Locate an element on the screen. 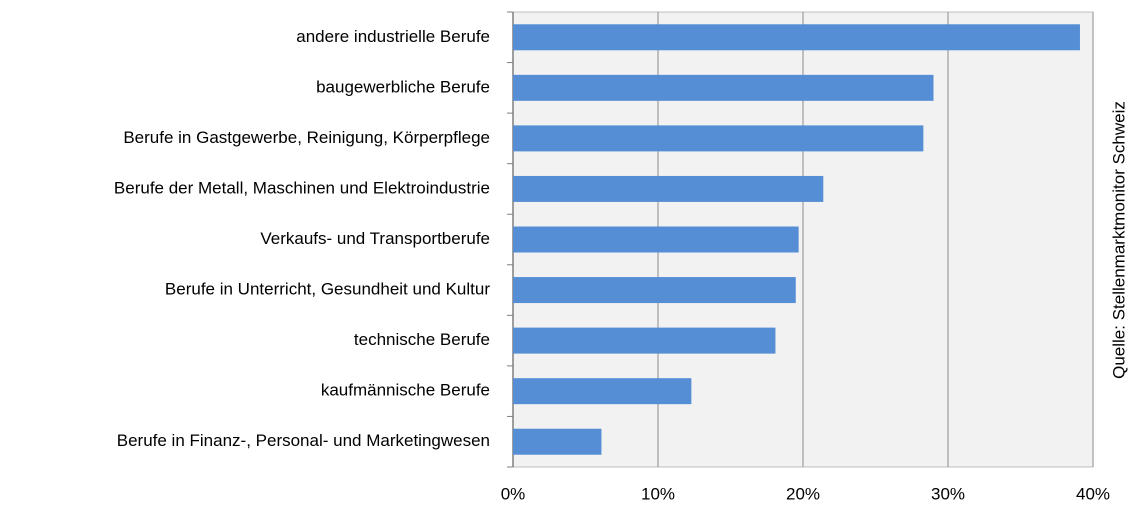 The height and width of the screenshot is (518, 1132). y-tick-label: Verkaufs- und Transportberufe is located at coordinates (375, 238).